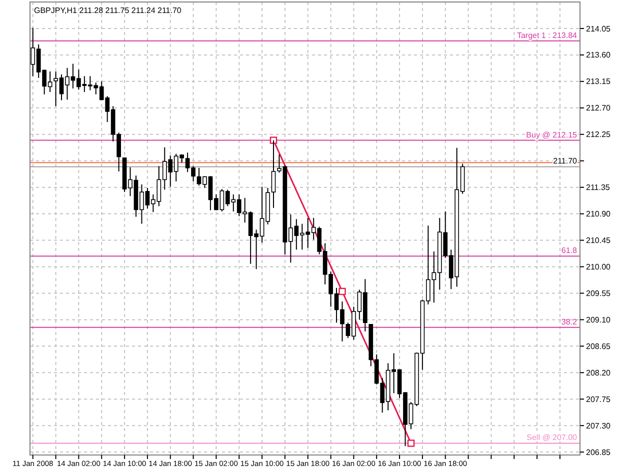  What do you see at coordinates (599, 425) in the screenshot?
I see `y-tick-label: 207.30` at bounding box center [599, 425].